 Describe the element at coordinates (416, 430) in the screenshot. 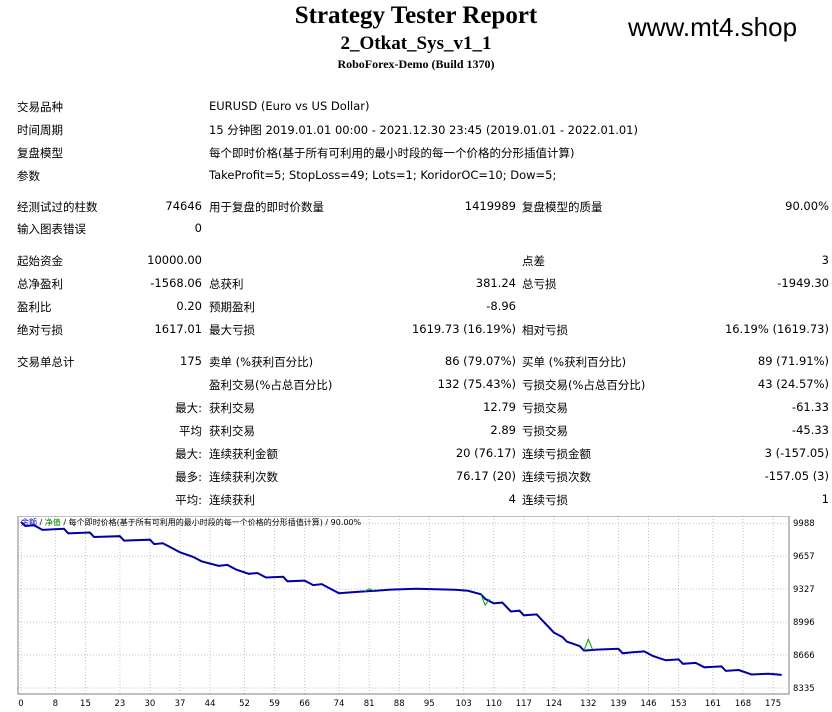

I see `row-average: 平均 获利交易 2.89 亏损交易 -45.33` at that location.